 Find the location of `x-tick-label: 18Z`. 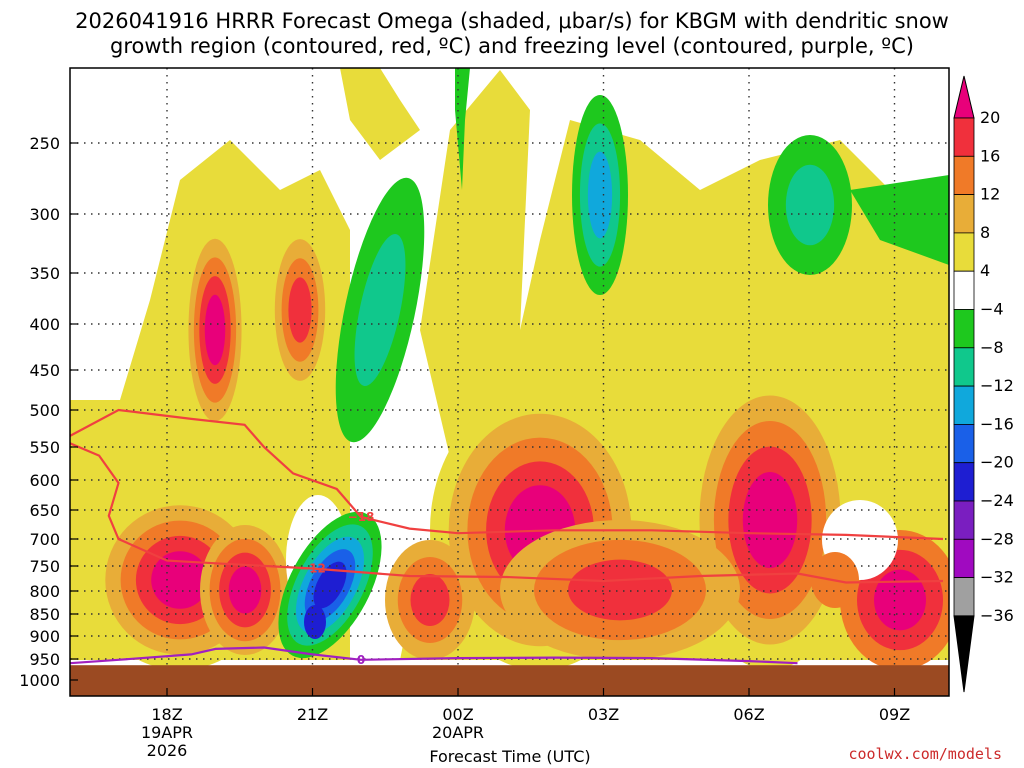

x-tick-label: 18Z is located at coordinates (166, 714).